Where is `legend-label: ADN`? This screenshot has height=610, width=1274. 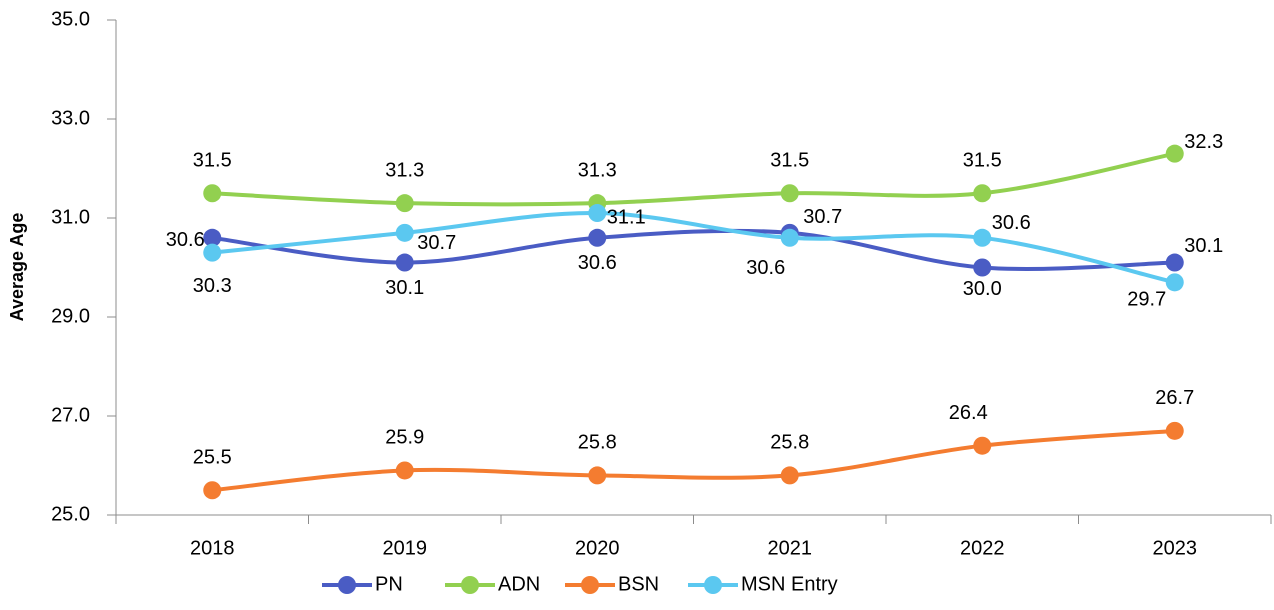
legend-label: ADN is located at coordinates (519, 584).